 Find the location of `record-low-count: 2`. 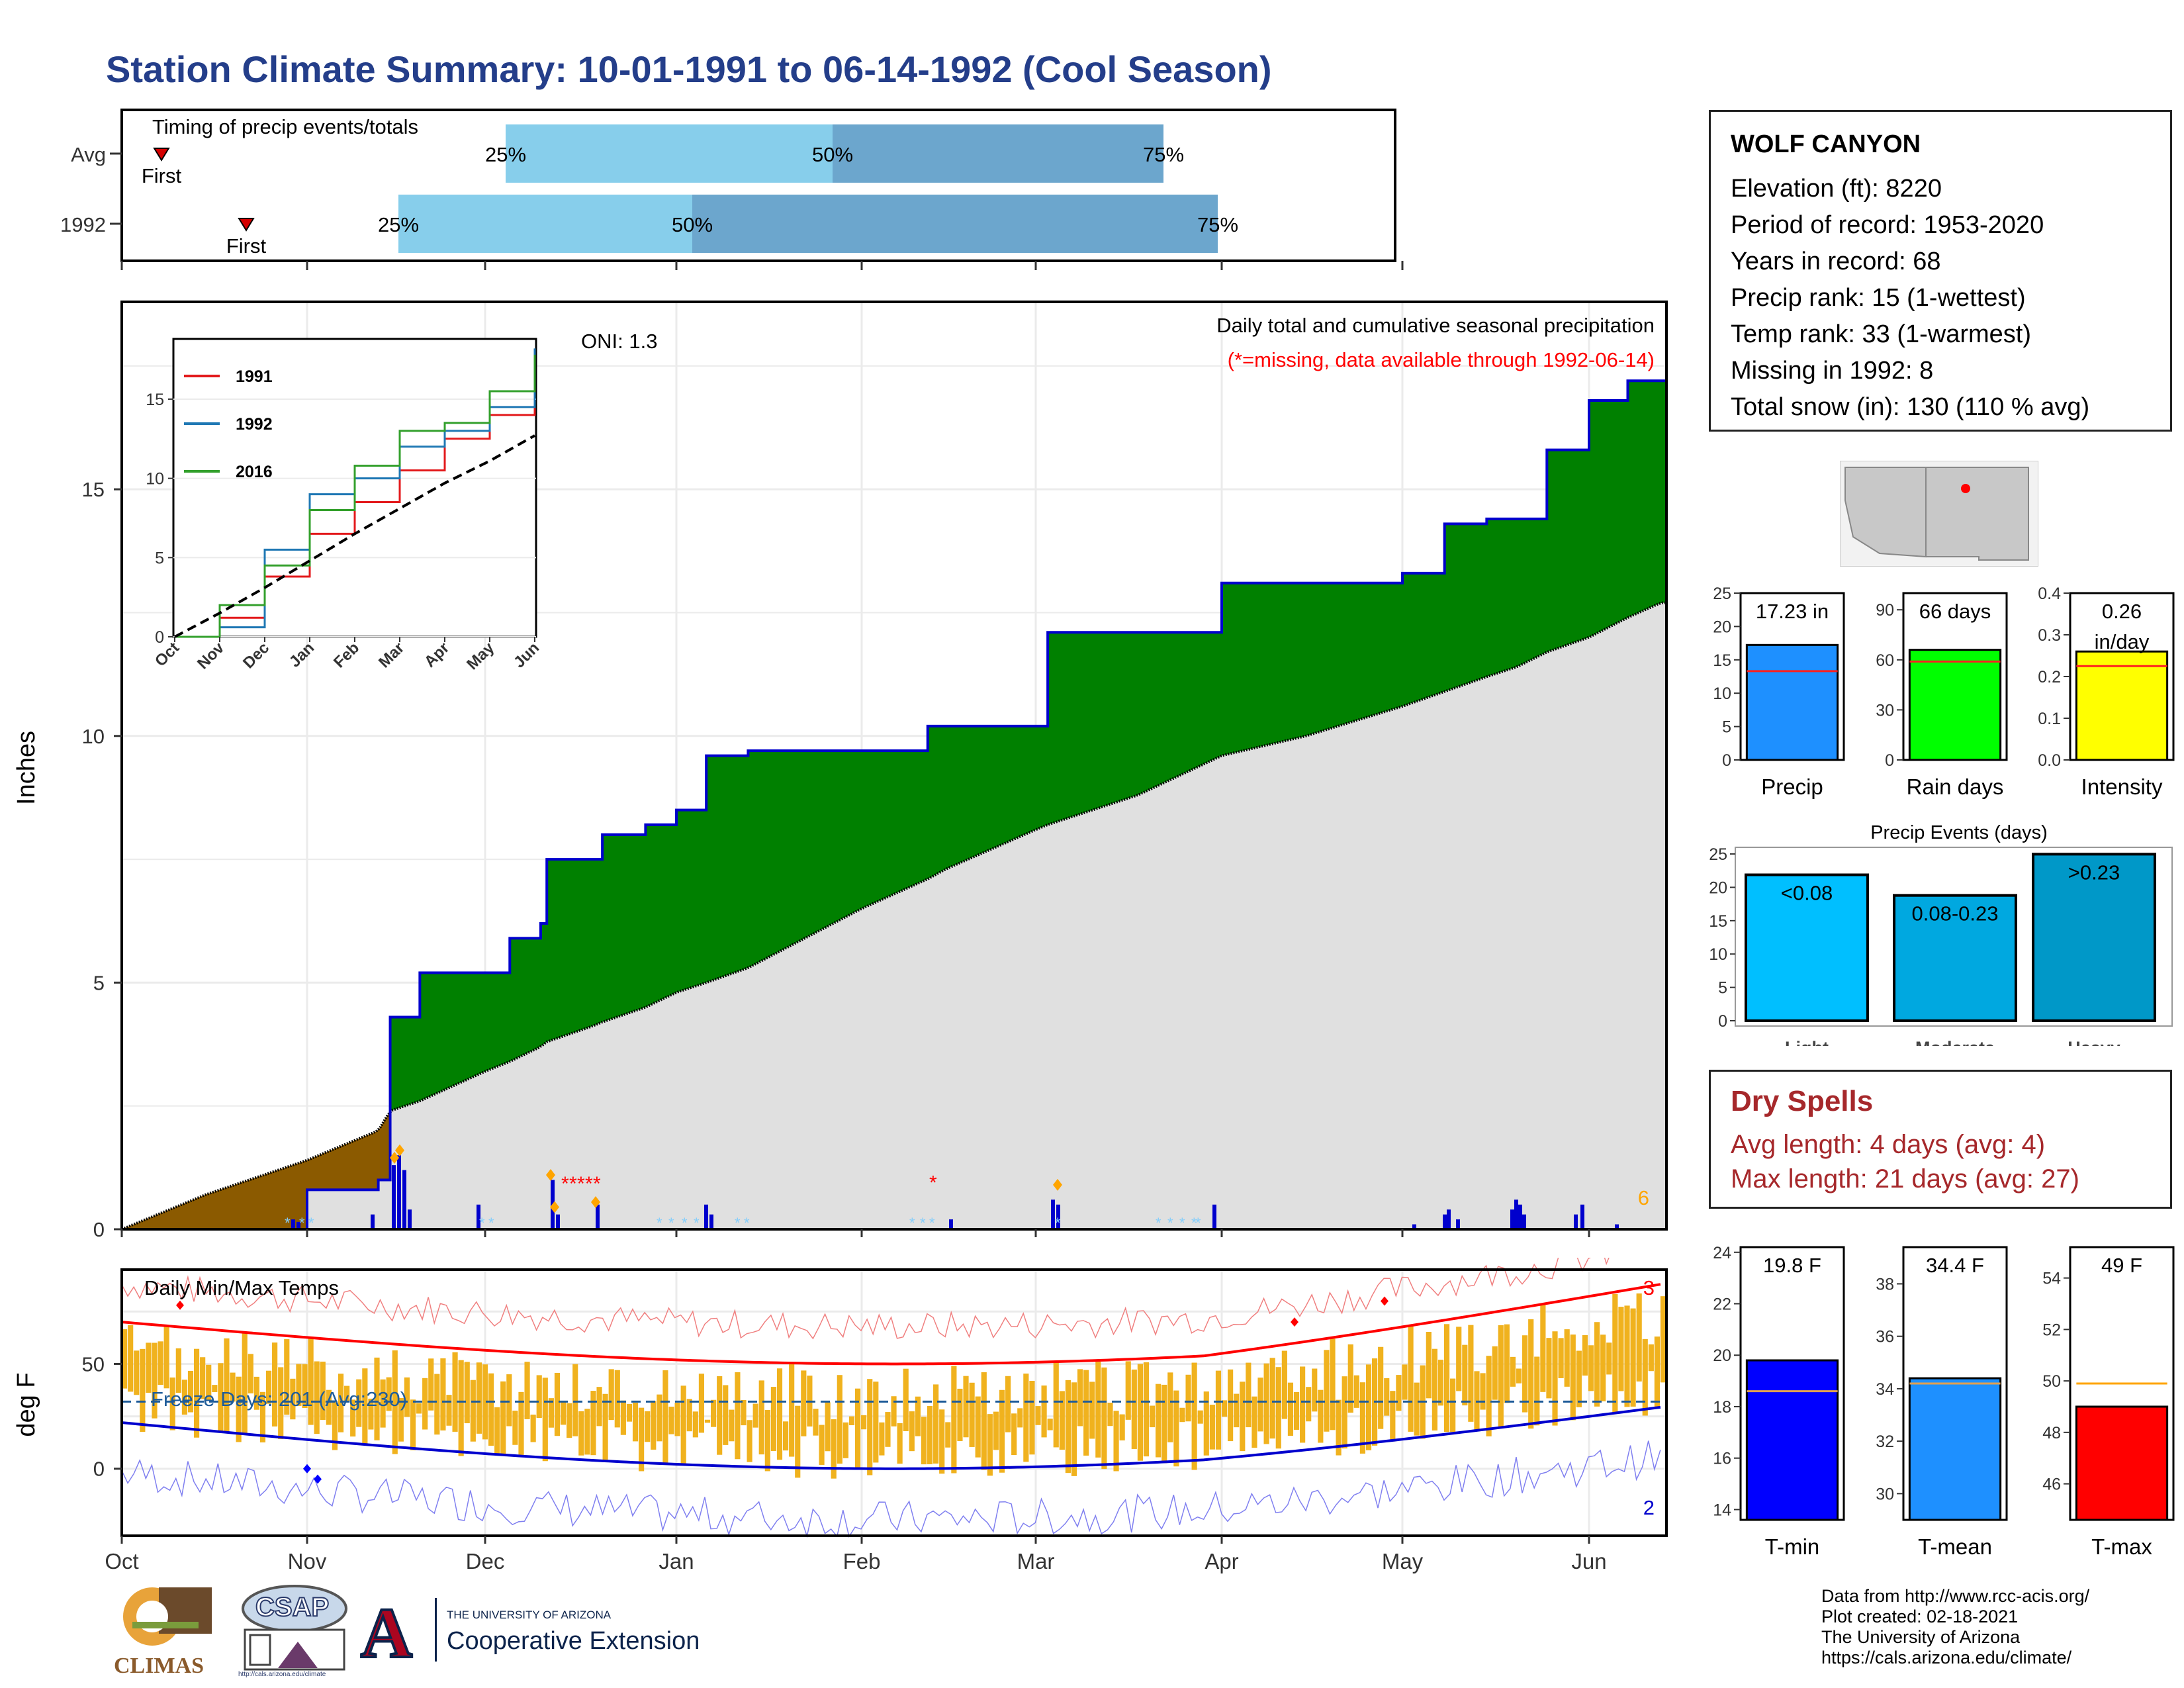

record-low-count: 2 is located at coordinates (1649, 1507).